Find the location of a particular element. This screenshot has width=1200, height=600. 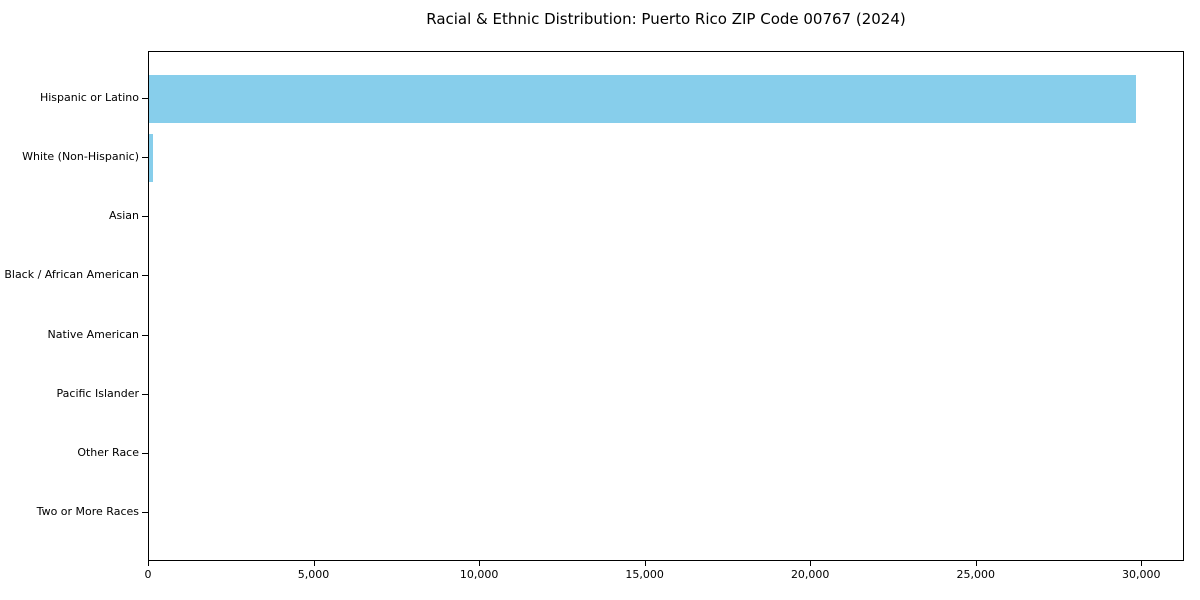

y-tick-label: Black / African American is located at coordinates (71, 275).